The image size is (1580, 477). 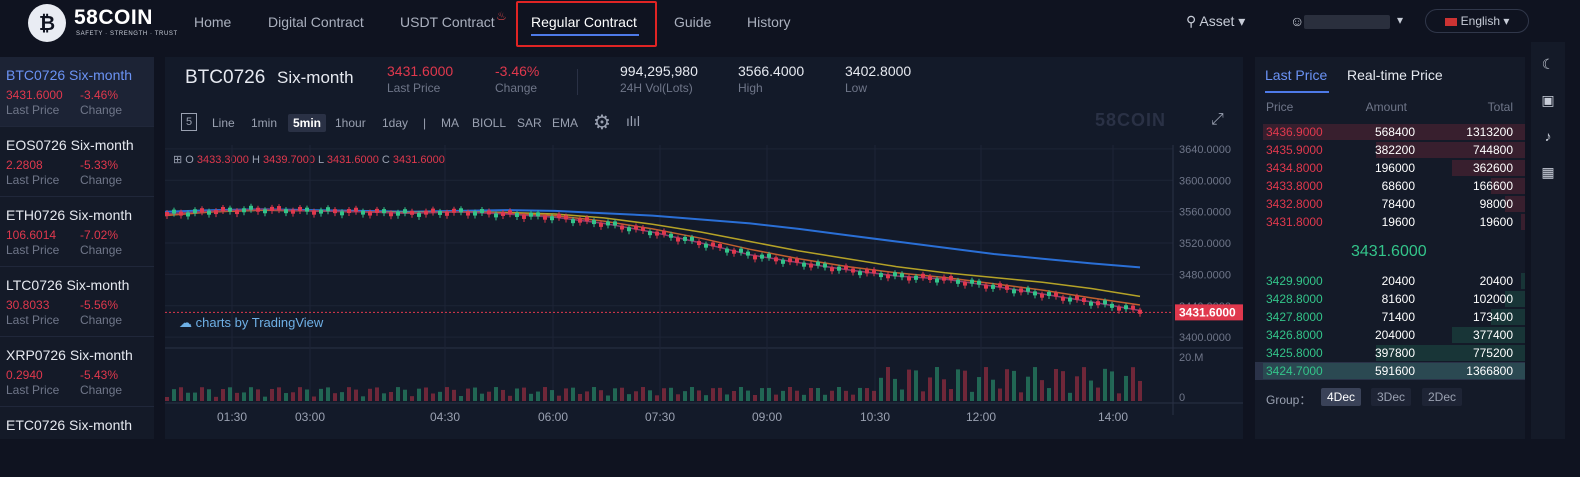 What do you see at coordinates (1390, 299) in the screenshot?
I see `bid-row: 3428.8000 81600 102000` at bounding box center [1390, 299].